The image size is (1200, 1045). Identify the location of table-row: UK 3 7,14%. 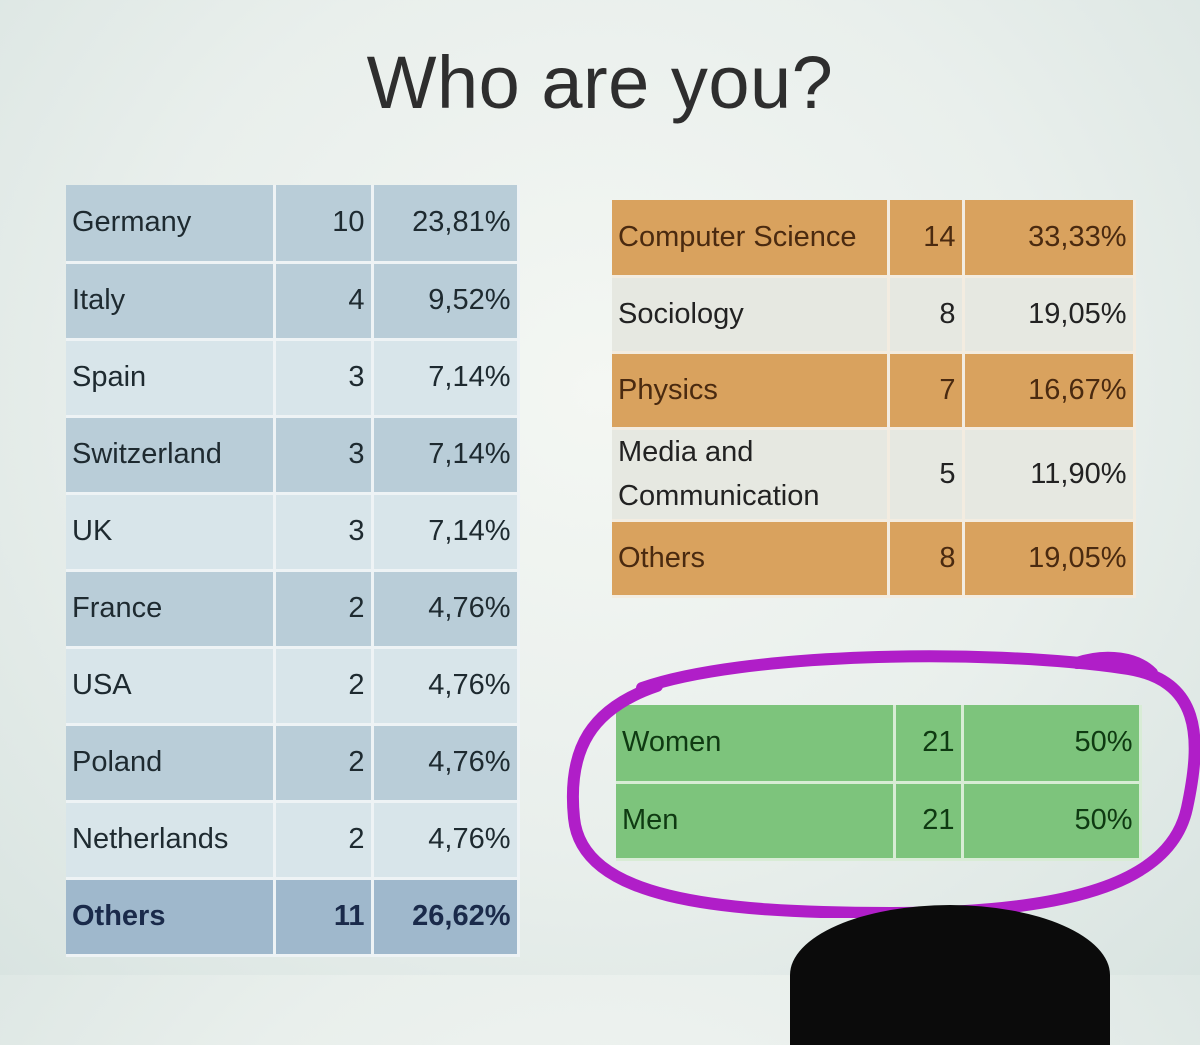
(293, 532).